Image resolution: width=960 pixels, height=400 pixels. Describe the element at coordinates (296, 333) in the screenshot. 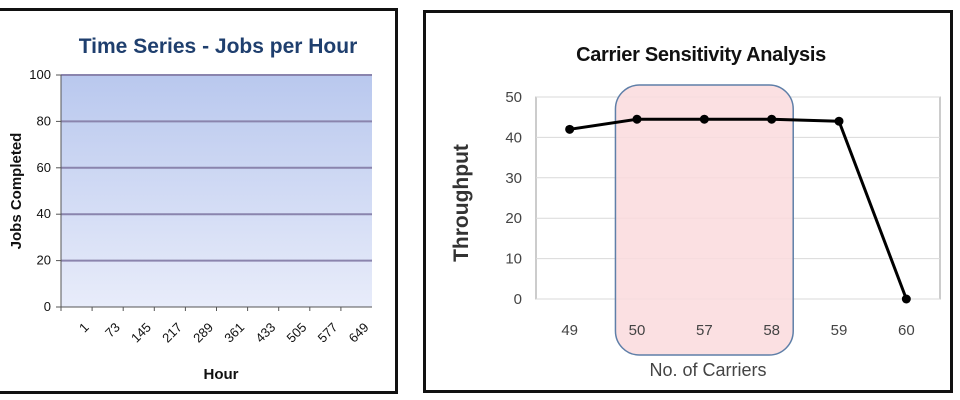

I see `x-tick-label: 505` at that location.